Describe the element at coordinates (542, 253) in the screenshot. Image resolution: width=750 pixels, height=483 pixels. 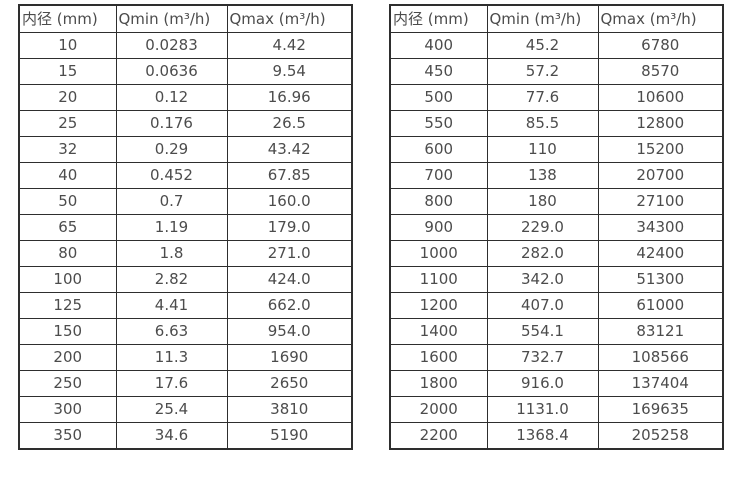
I see `table-cell: 282.0` at that location.